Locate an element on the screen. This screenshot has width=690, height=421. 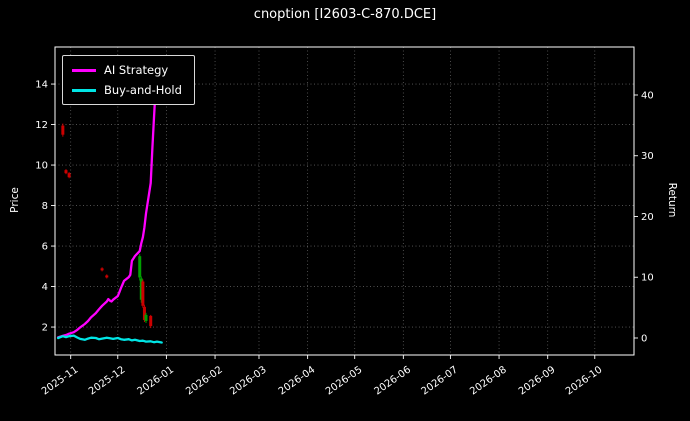
left-axis-label: Price is located at coordinates (15, 200).